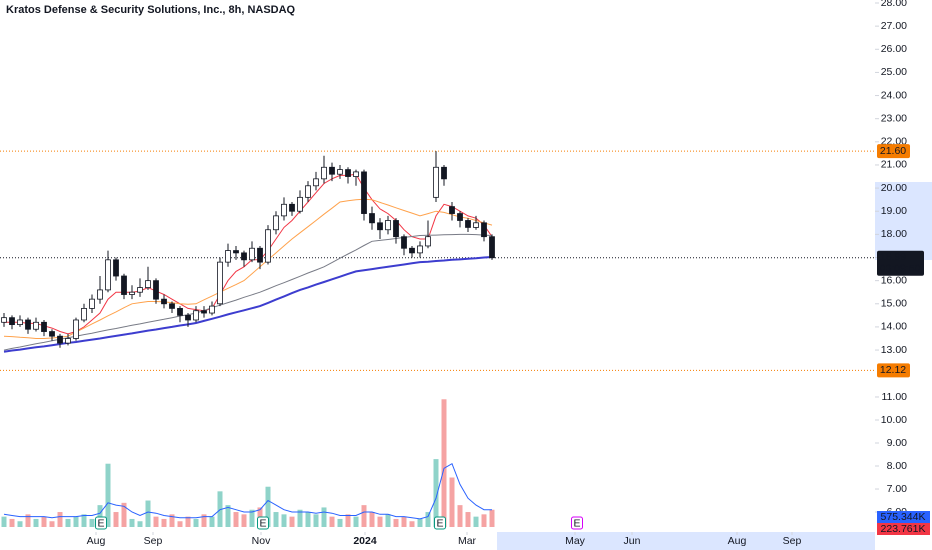 The width and height of the screenshot is (932, 550). Describe the element at coordinates (247, 491) in the screenshot. I see `volume-ma-line` at that location.